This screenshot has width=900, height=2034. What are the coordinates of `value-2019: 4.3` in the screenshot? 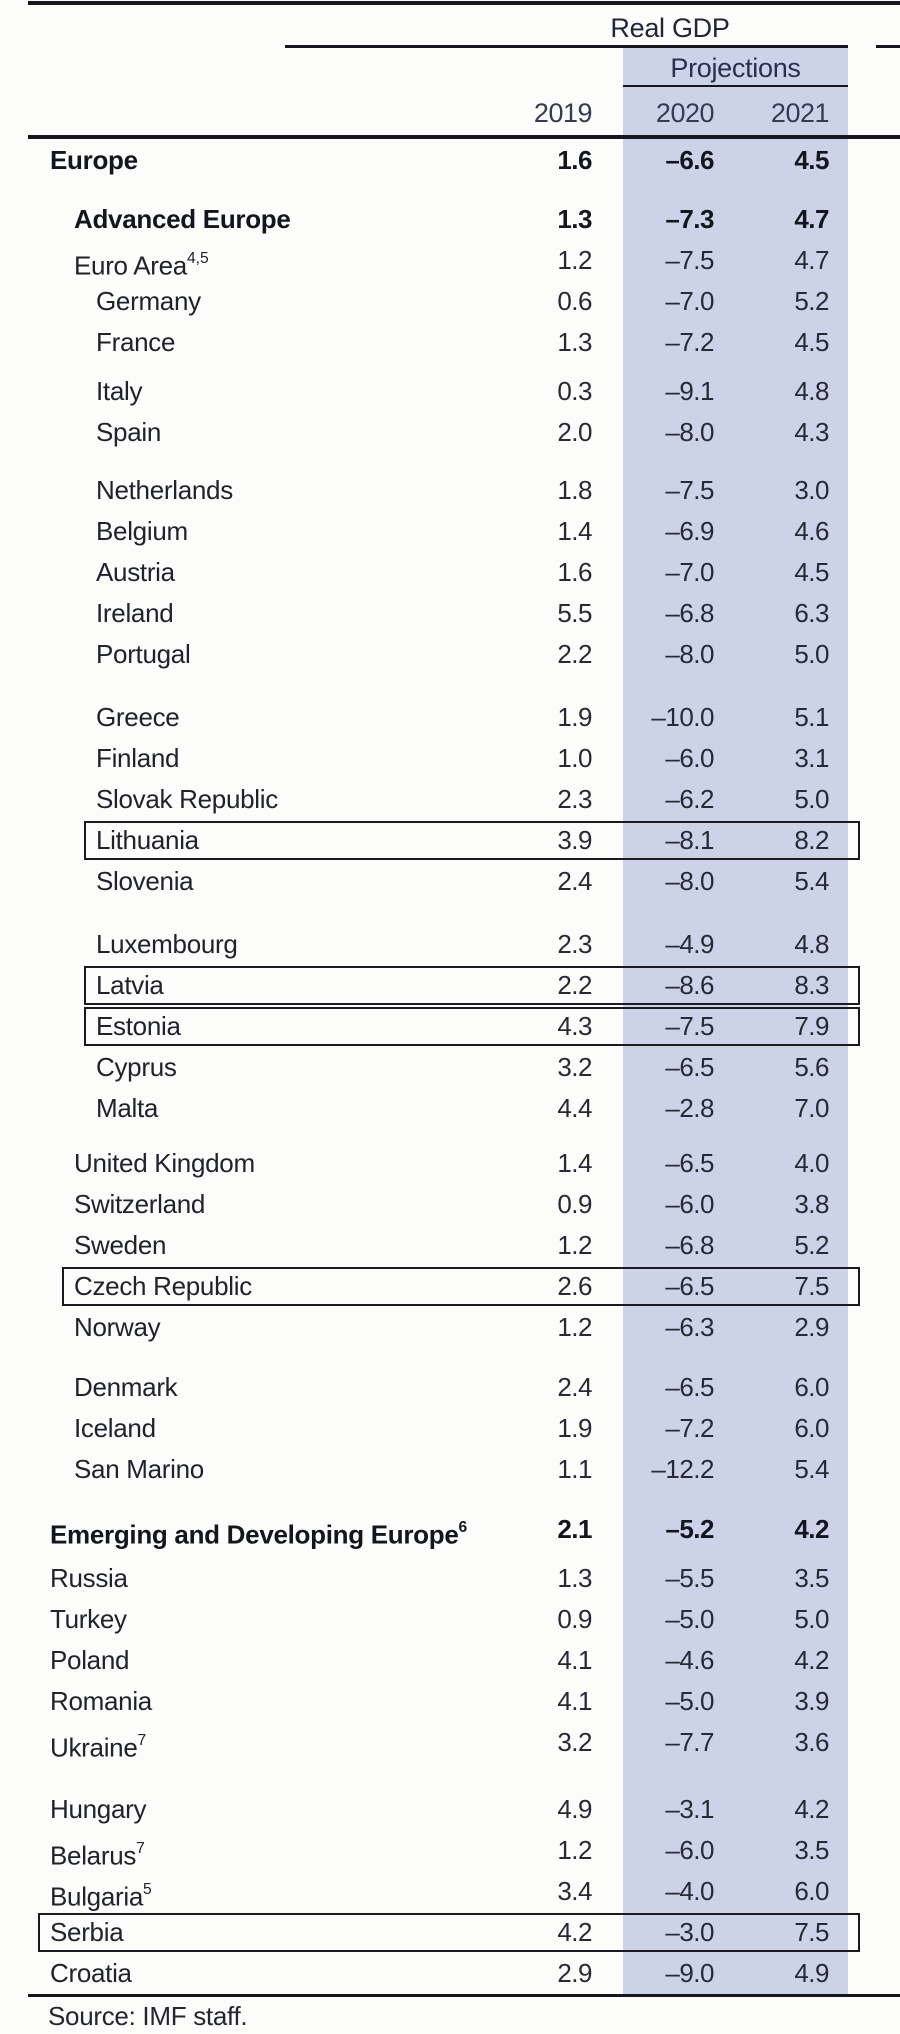 It's located at (574, 1026).